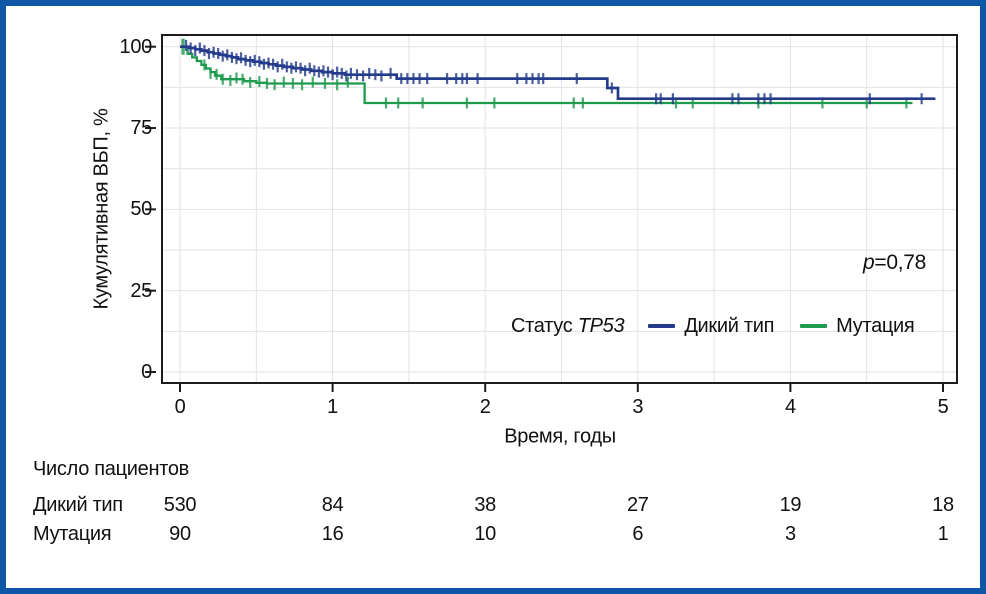 This screenshot has width=986, height=594. I want to click on y-tick-label: 25, so click(141, 290).